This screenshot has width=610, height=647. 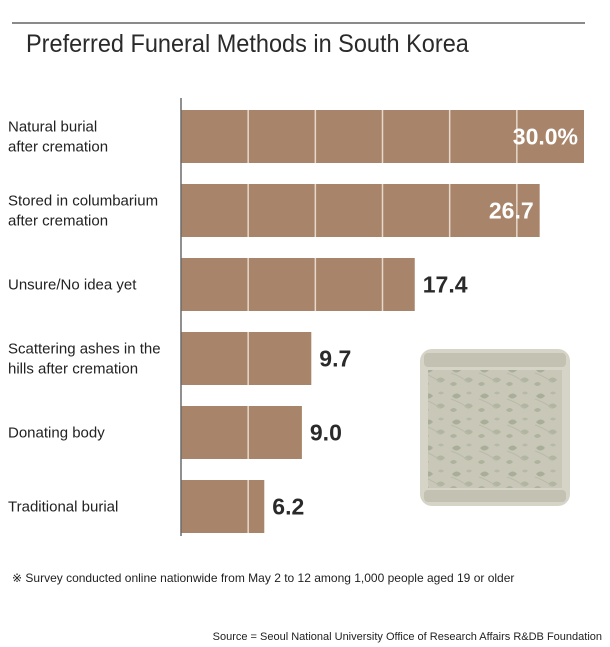 What do you see at coordinates (511, 211) in the screenshot?
I see `value-label: 26.7` at bounding box center [511, 211].